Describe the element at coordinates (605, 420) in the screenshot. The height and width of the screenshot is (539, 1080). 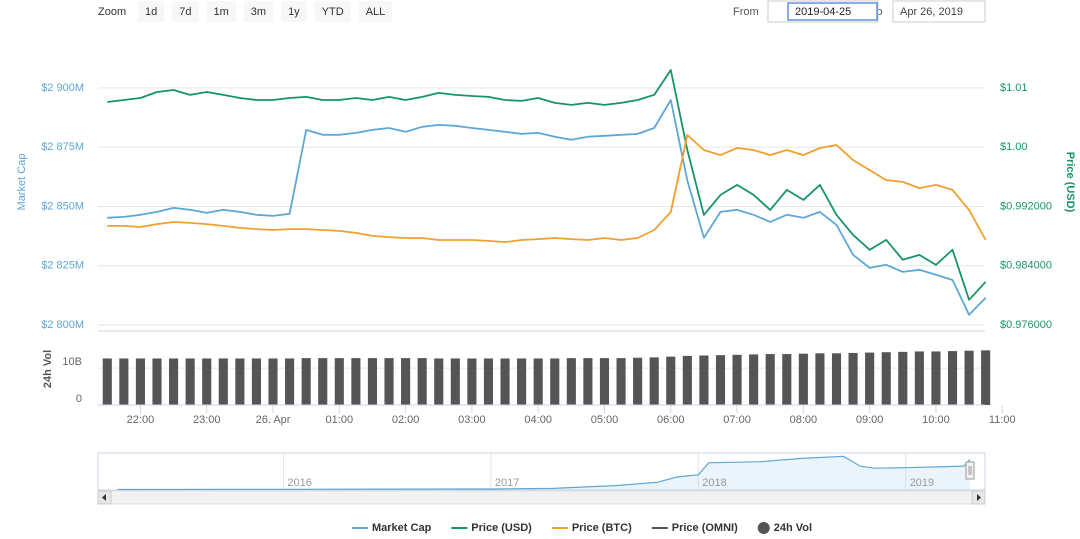
I see `x-tick-label: 05:00` at that location.